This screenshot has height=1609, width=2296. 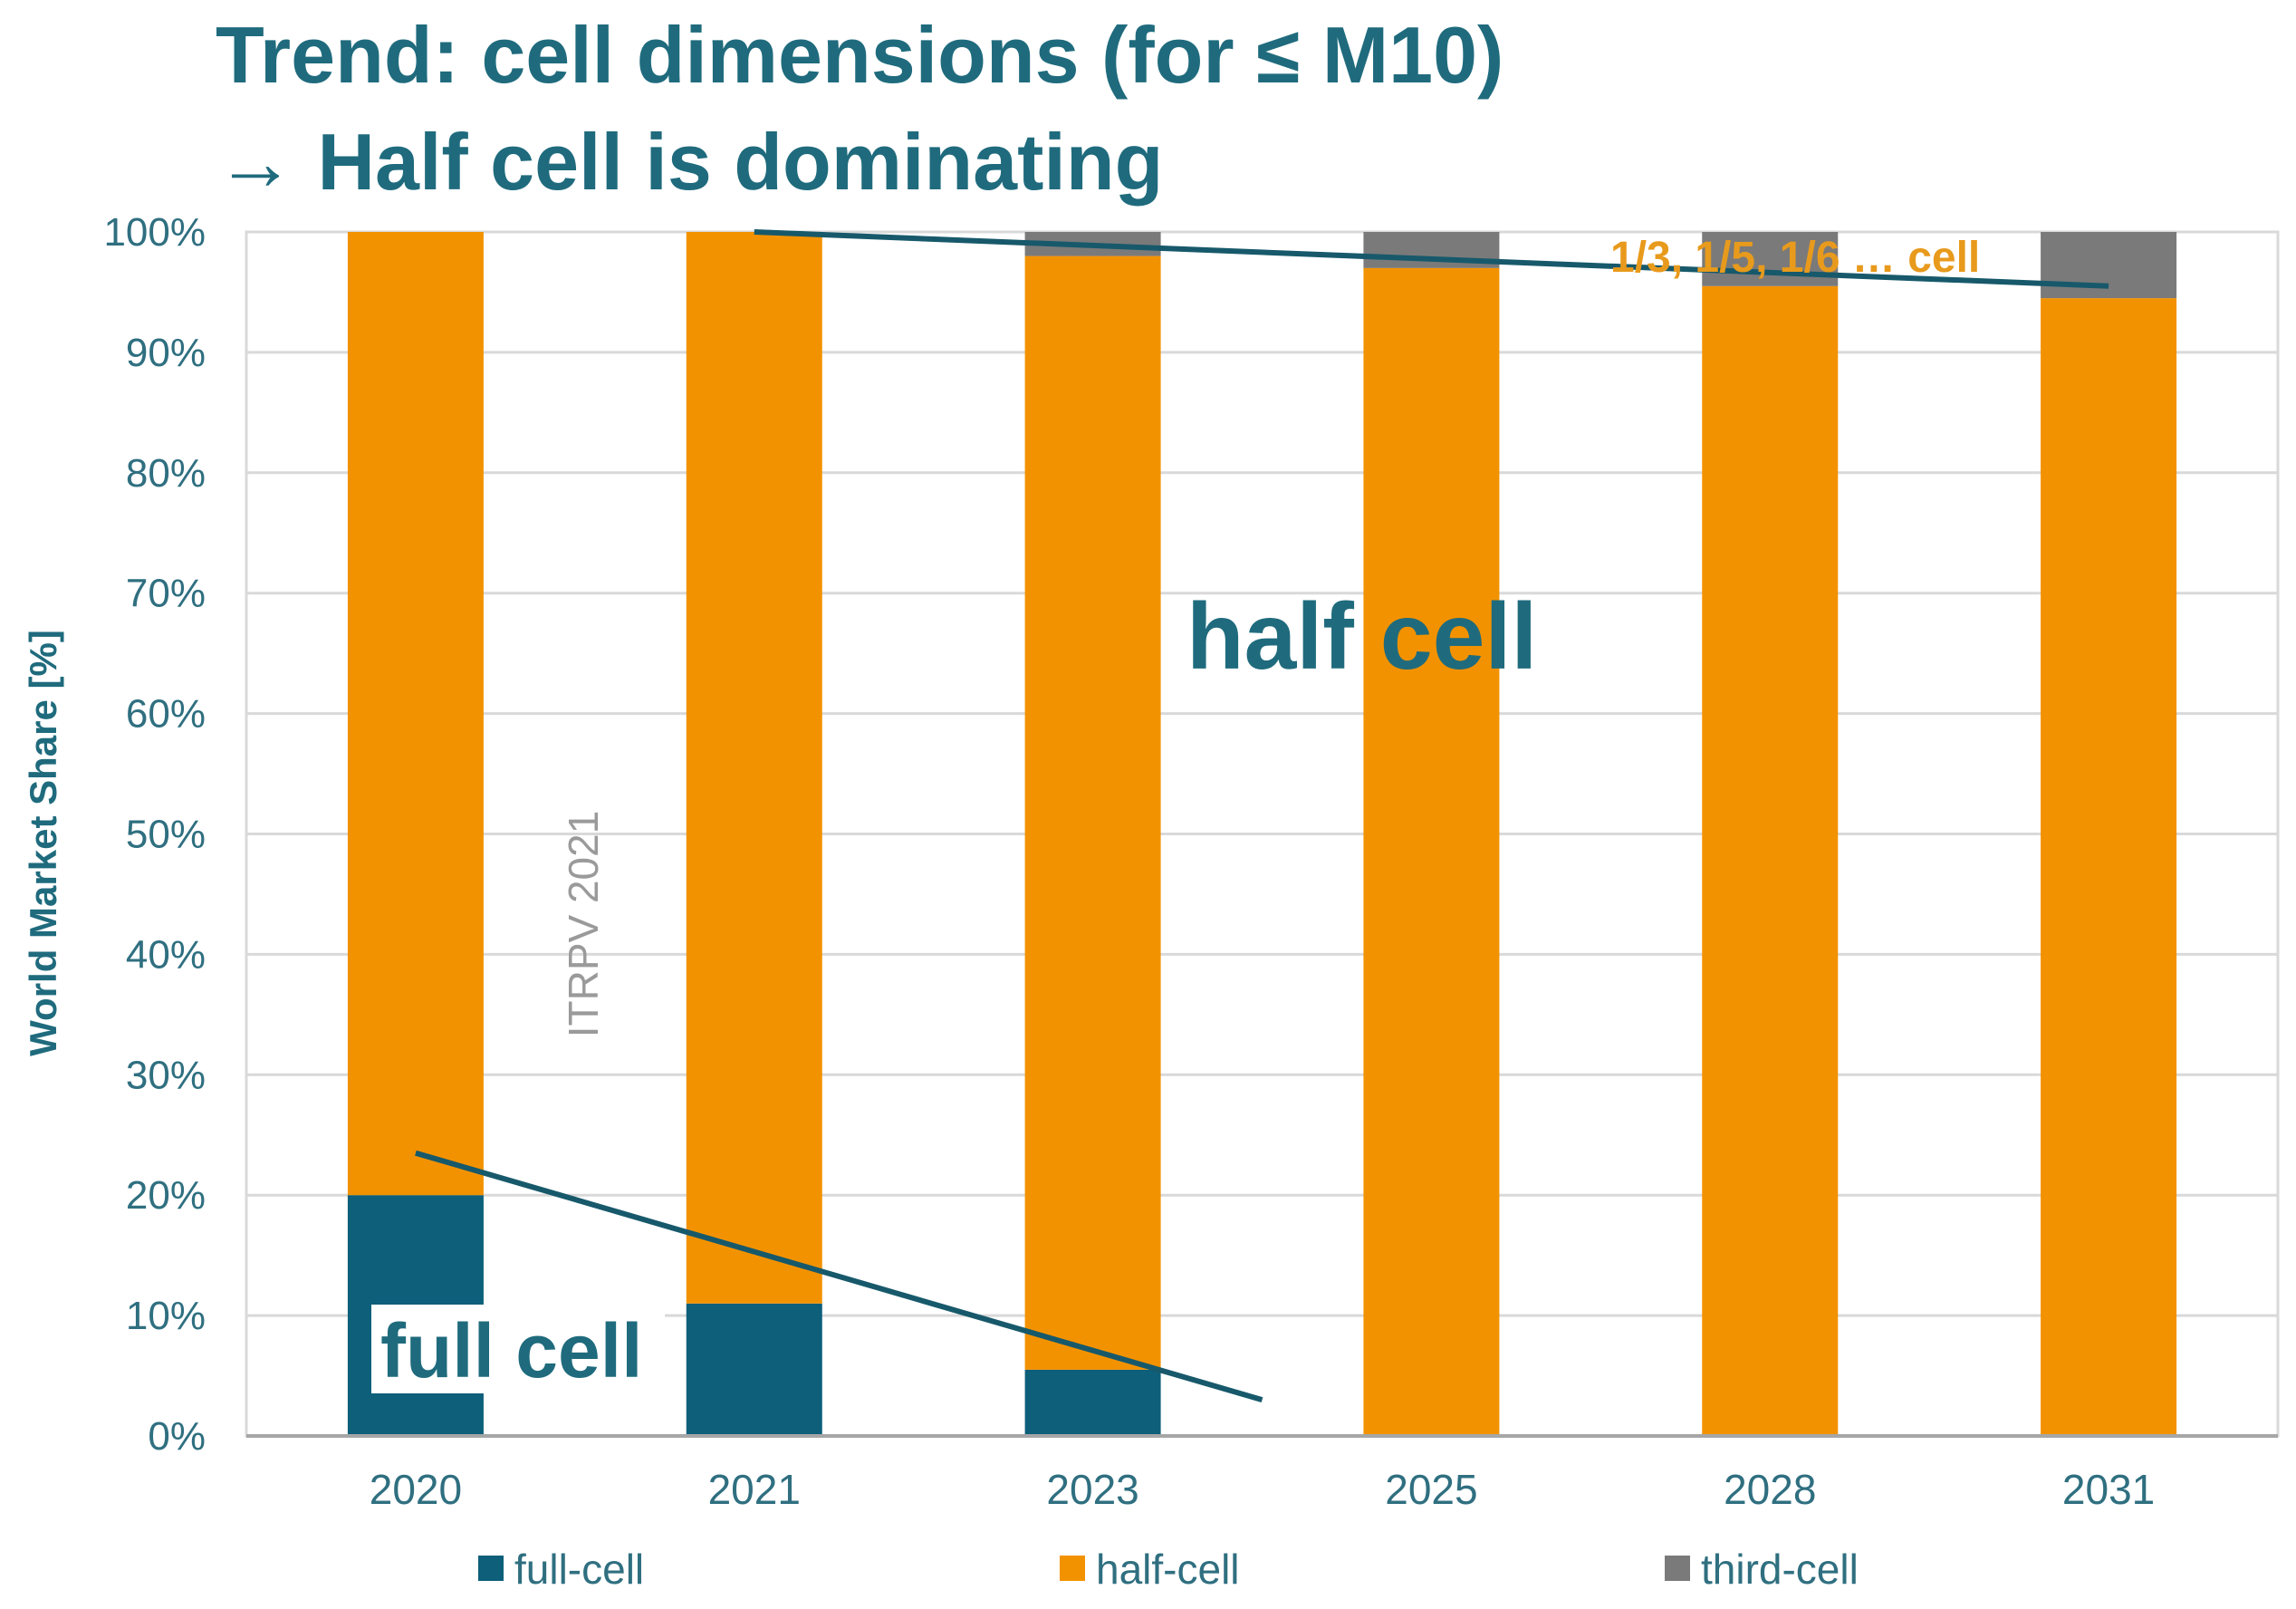 What do you see at coordinates (579, 1569) in the screenshot?
I see `legend-label-full-cell: full-cell` at bounding box center [579, 1569].